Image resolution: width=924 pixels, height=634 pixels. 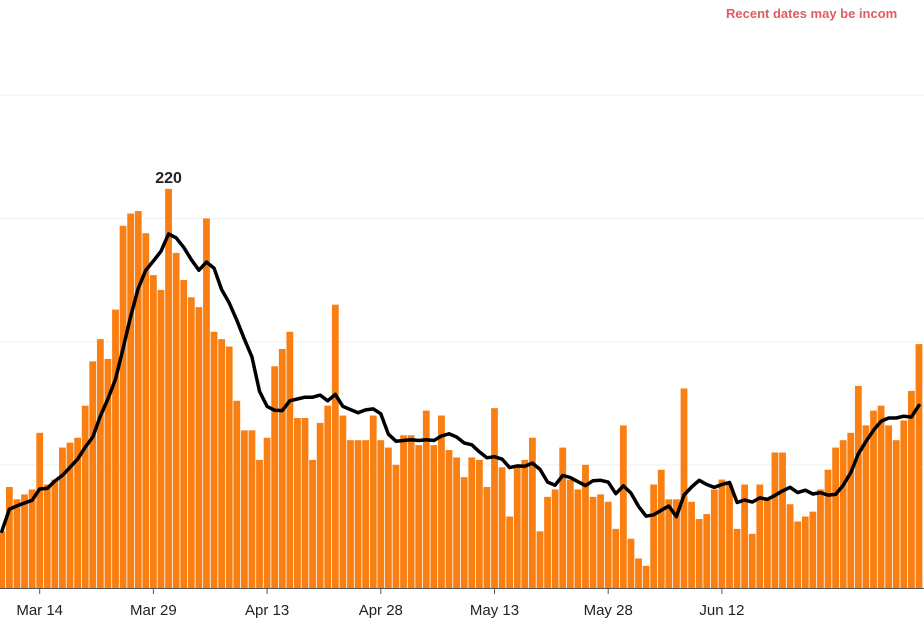 What do you see at coordinates (721, 610) in the screenshot?
I see `x-tick-label: Jun 12` at bounding box center [721, 610].